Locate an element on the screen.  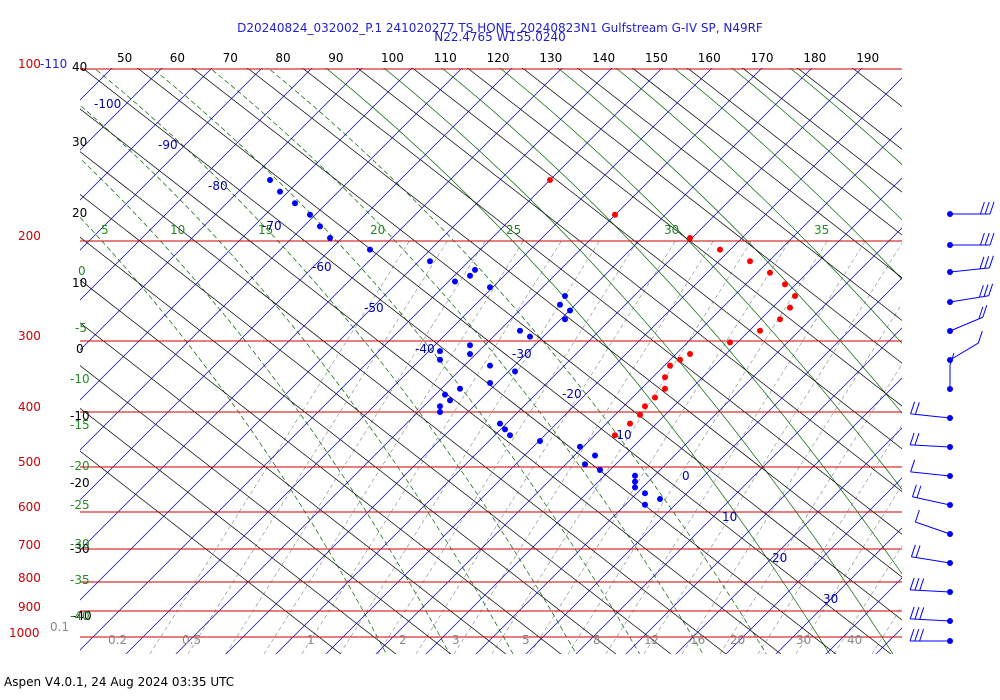
moist-adiabat-label: -25 is located at coordinates (80, 505).